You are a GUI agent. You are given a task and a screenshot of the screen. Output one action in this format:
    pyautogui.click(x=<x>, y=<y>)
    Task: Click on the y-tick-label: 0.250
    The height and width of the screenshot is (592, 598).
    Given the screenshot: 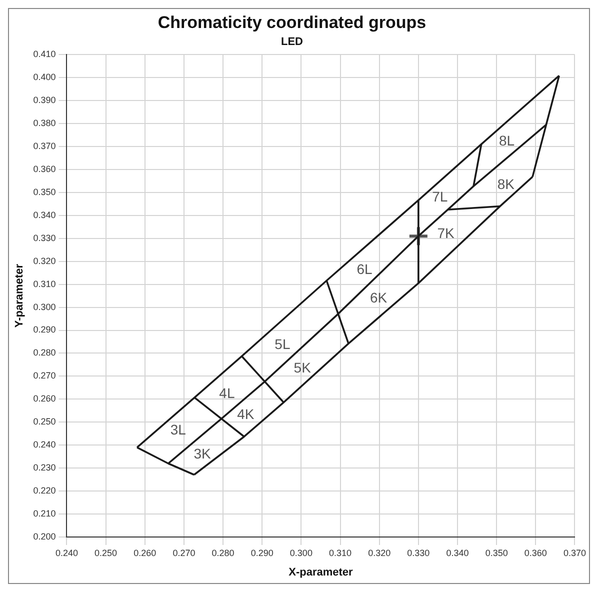 What is the action you would take?
    pyautogui.click(x=44, y=421)
    